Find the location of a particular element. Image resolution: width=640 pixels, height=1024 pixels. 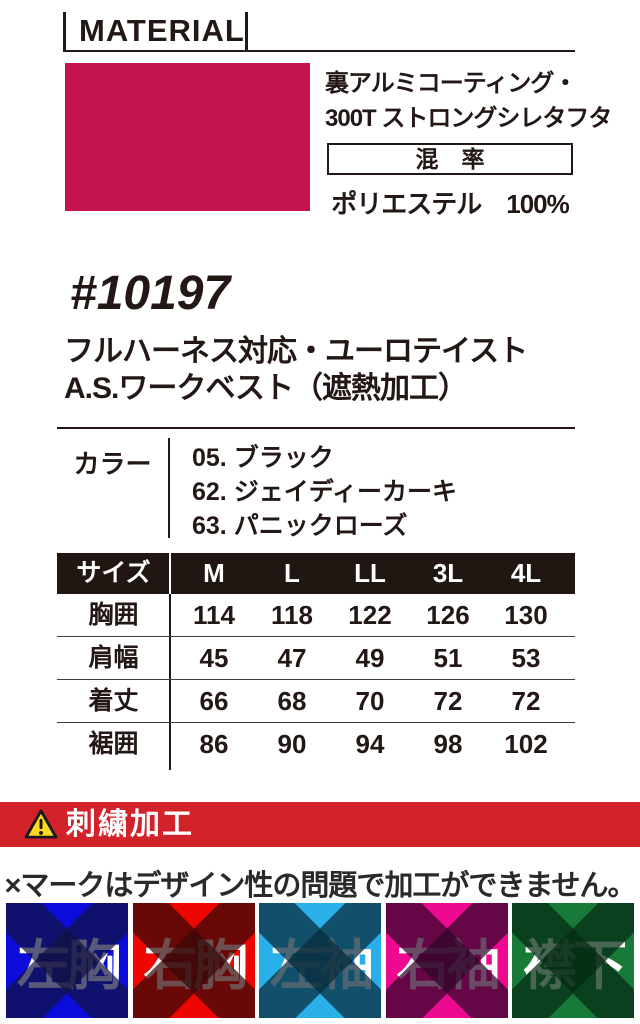

size-table-header: サイズ M L LL 3L 4L is located at coordinates (316, 573).